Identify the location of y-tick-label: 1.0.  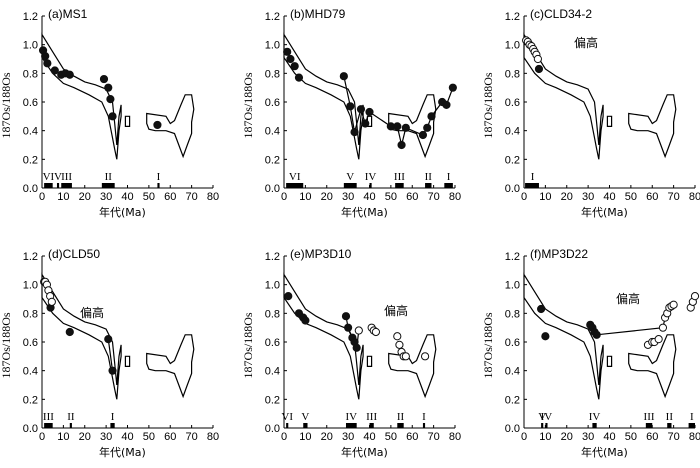
(512, 46).